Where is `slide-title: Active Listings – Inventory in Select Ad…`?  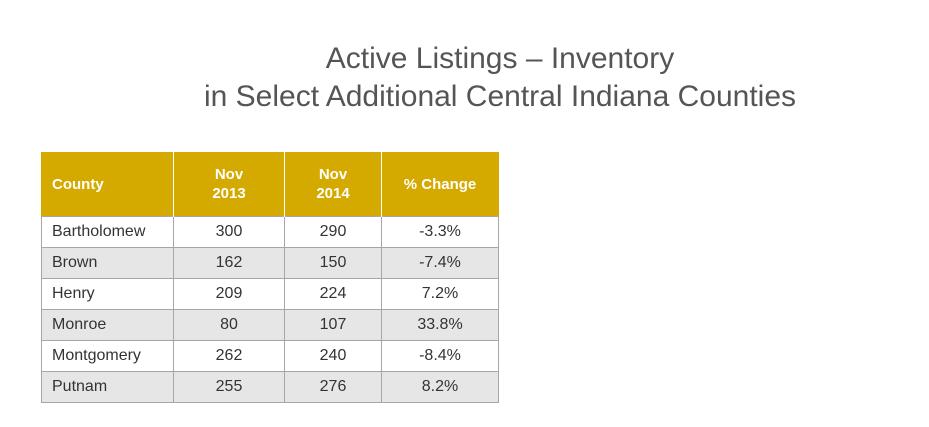
slide-title: Active Listings – Inventory in Select Ad… is located at coordinates (500, 78).